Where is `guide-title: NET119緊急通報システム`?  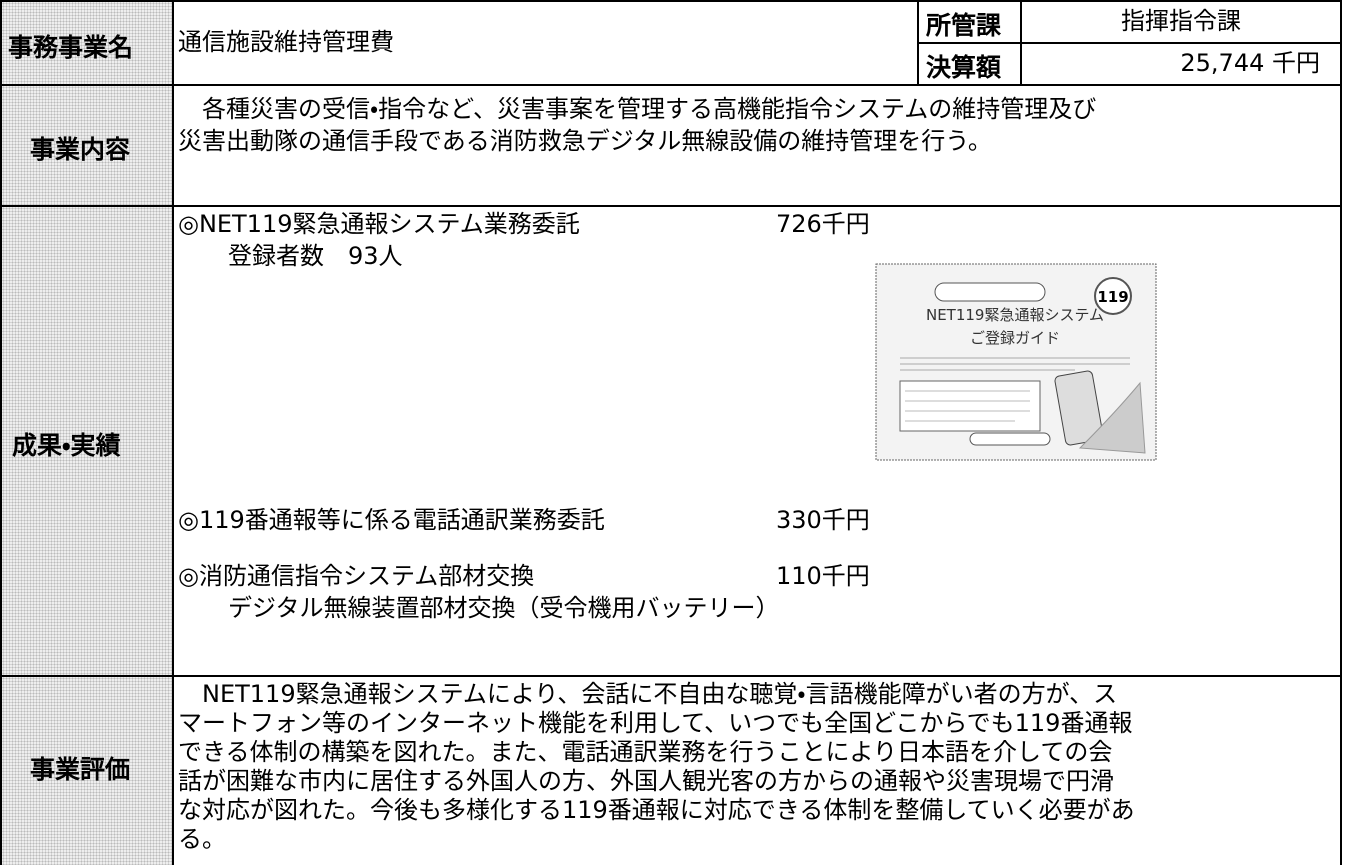
guide-title: NET119緊急通報システム is located at coordinates (1015, 315).